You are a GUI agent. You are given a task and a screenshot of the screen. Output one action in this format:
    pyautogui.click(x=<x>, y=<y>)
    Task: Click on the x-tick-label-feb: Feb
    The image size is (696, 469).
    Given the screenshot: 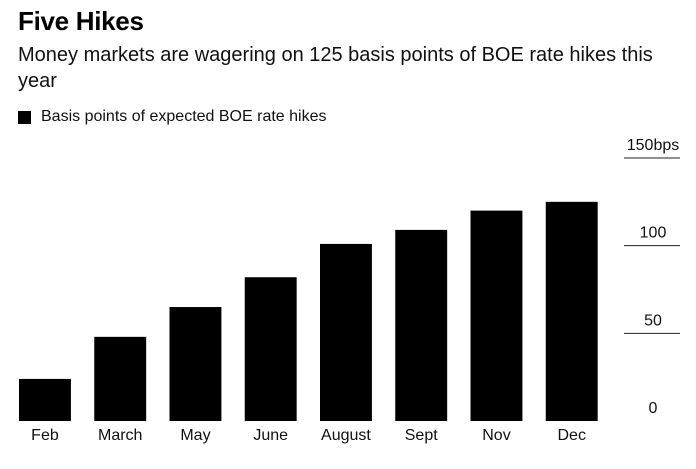 What is the action you would take?
    pyautogui.click(x=45, y=435)
    